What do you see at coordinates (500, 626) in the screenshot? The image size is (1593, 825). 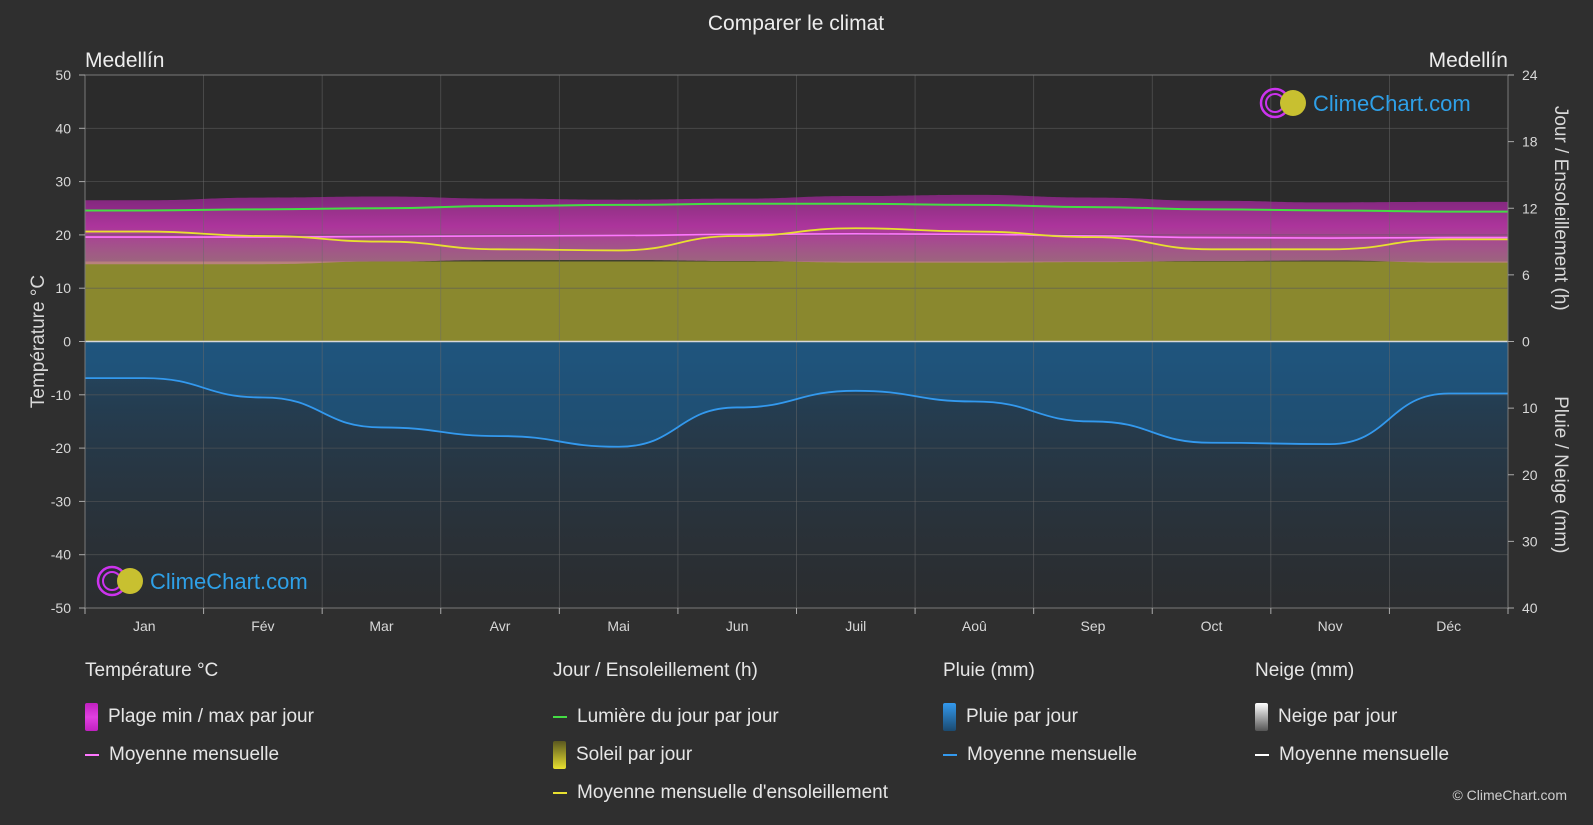 I see `x-tick-label: Avr` at bounding box center [500, 626].